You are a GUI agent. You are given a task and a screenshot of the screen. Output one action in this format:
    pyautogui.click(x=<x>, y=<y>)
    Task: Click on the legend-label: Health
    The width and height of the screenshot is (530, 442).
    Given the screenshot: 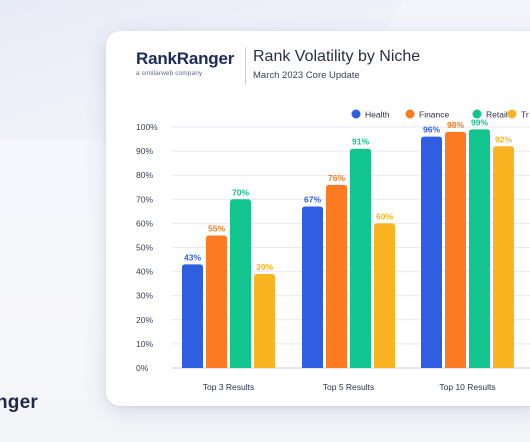 What is the action you would take?
    pyautogui.click(x=377, y=115)
    